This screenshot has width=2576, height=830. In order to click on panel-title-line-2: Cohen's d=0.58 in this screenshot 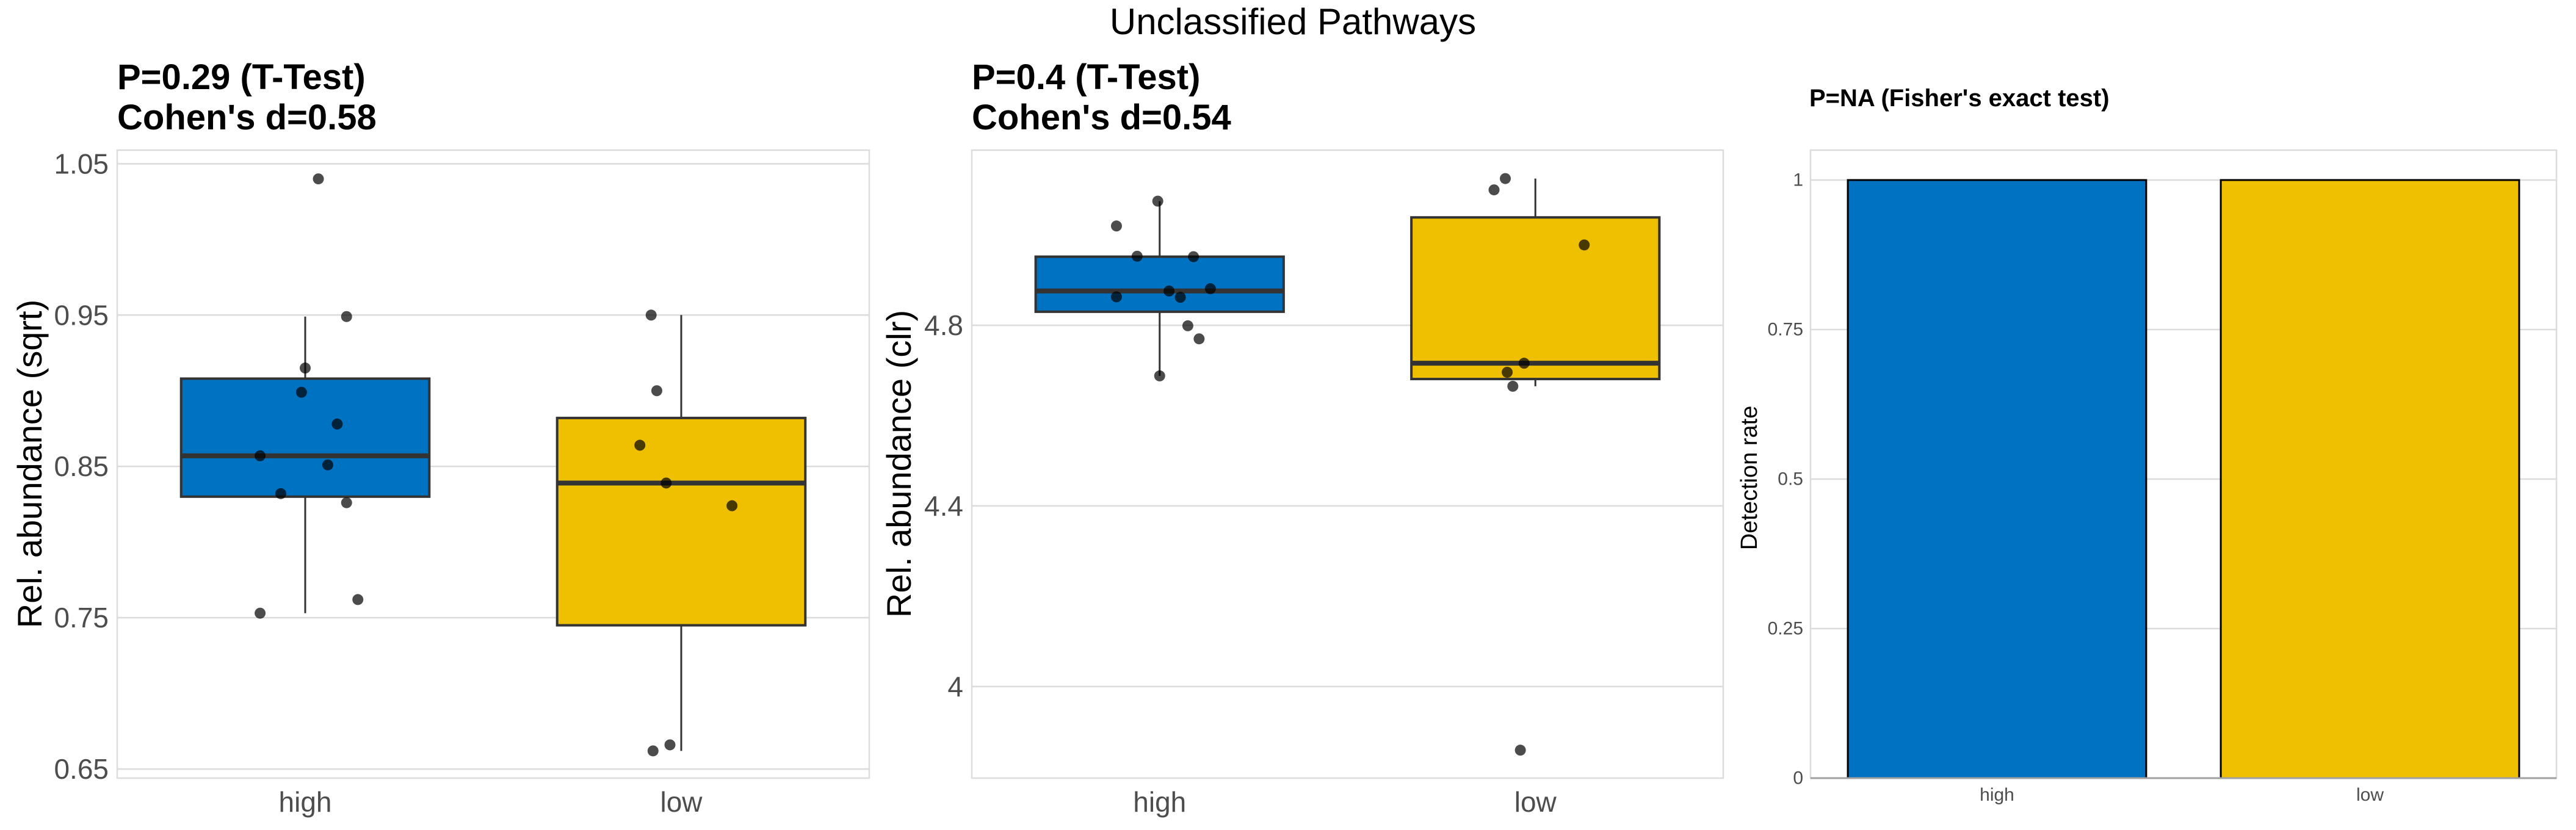, I will do `click(247, 117)`.